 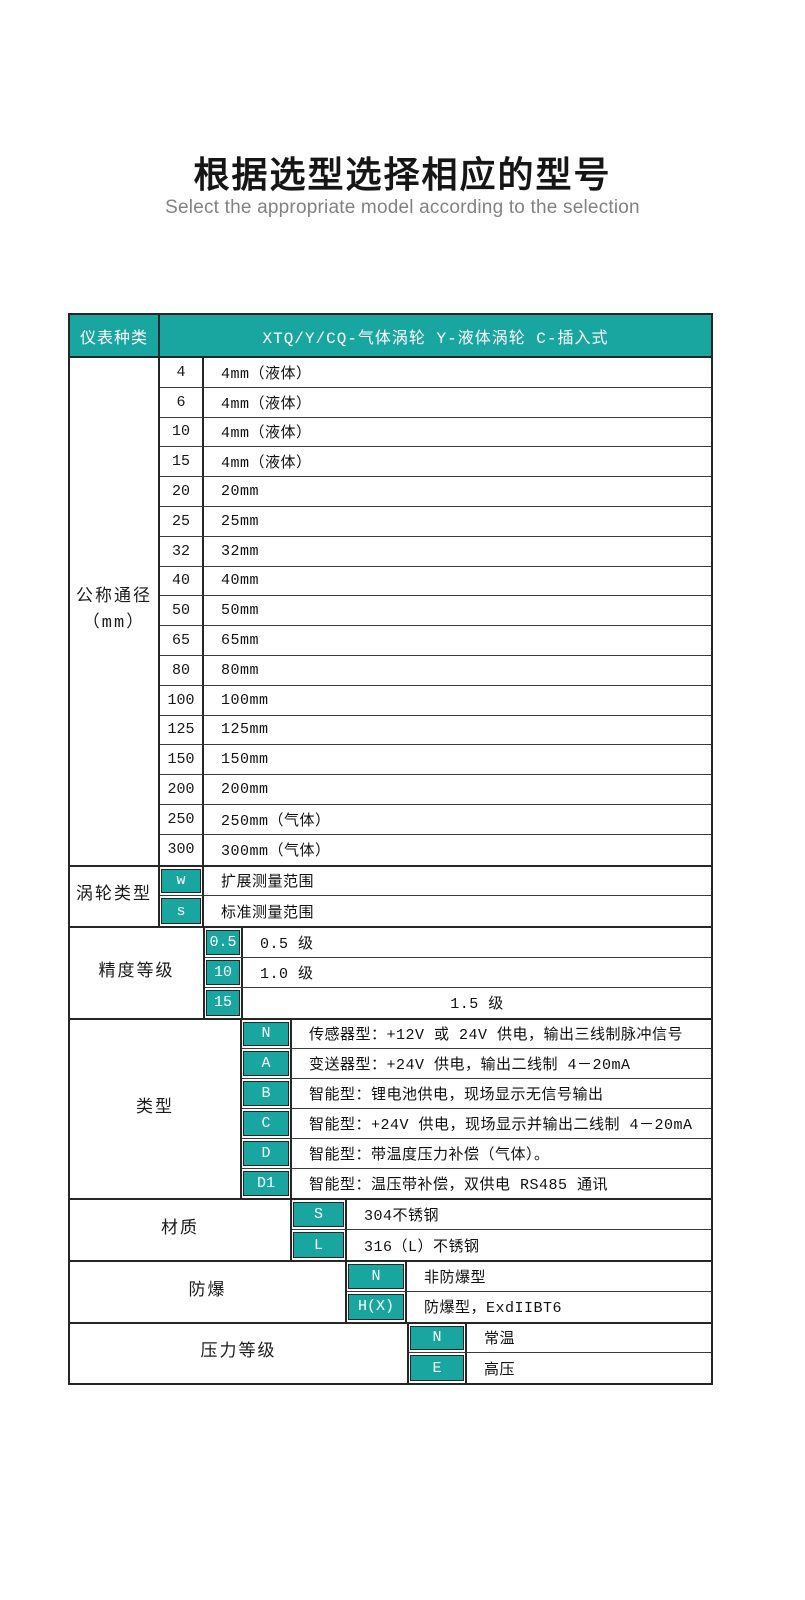 I want to click on desc-cell: 智能型：带温度压力补偿（气体）。, so click(x=429, y=1155).